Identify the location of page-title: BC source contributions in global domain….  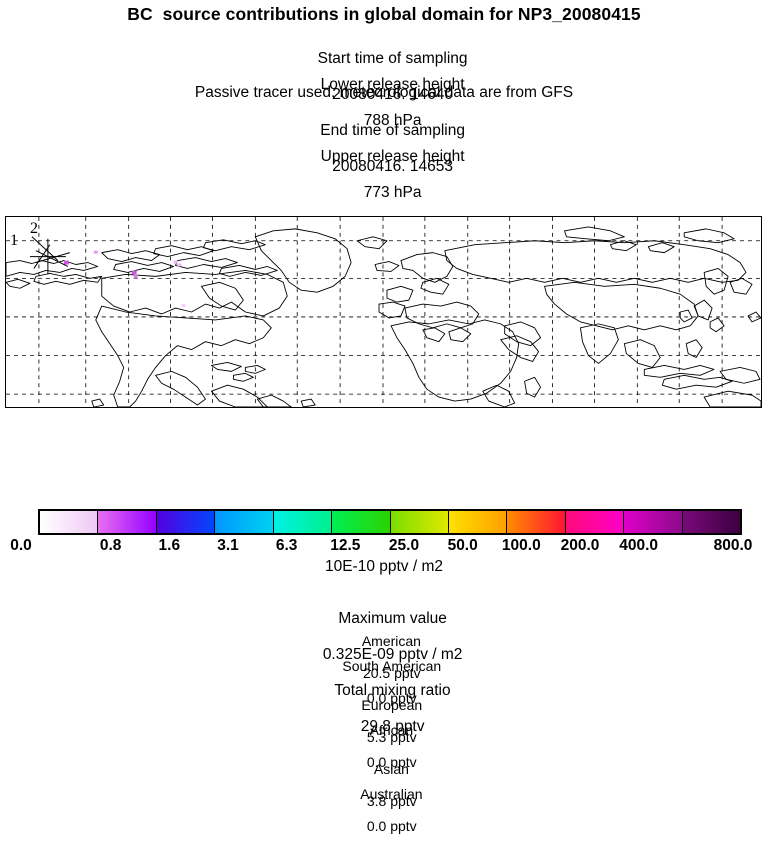
(384, 14).